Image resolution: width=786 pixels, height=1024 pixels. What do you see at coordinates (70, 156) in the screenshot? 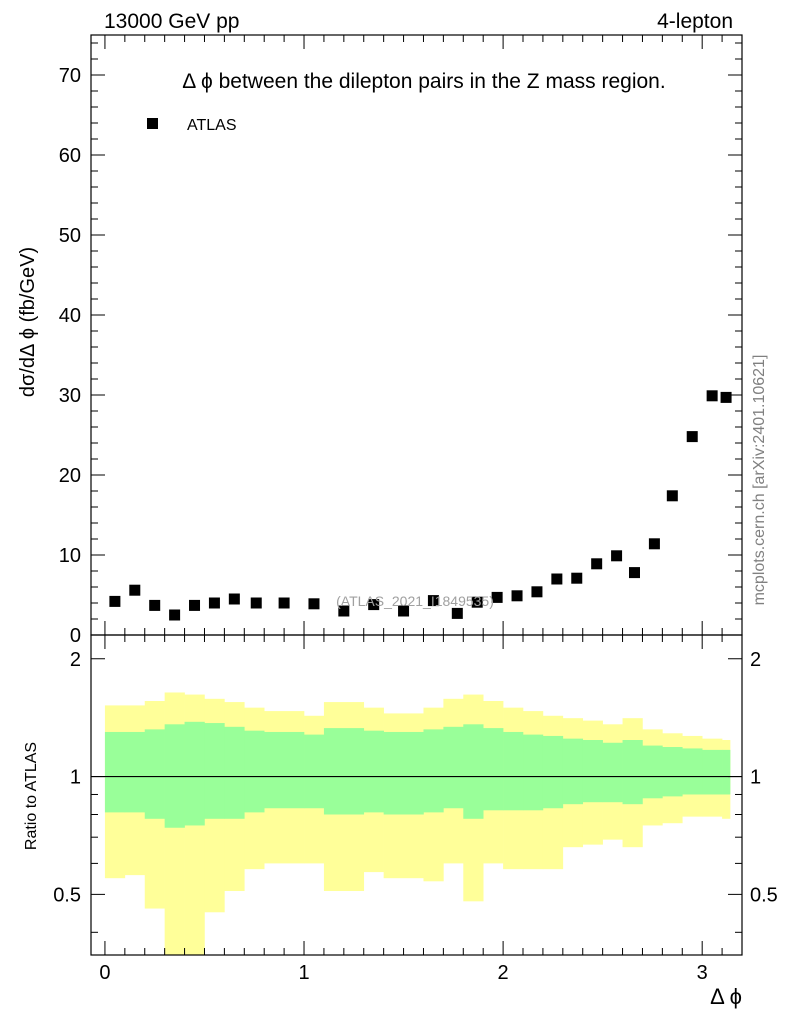
I see `y-tick-label: 60` at bounding box center [70, 156].